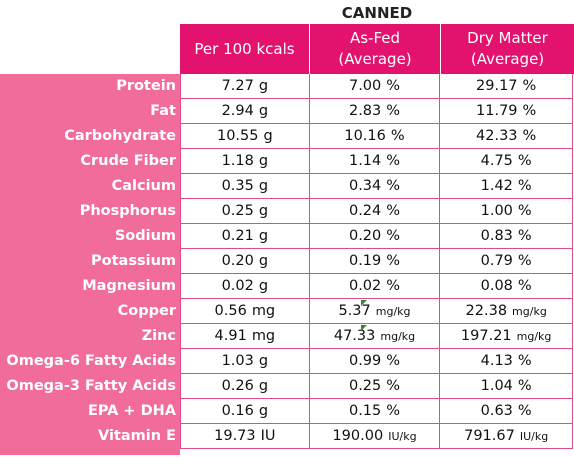  What do you see at coordinates (136, 436) in the screenshot?
I see `row-label: Vitamin E` at bounding box center [136, 436].